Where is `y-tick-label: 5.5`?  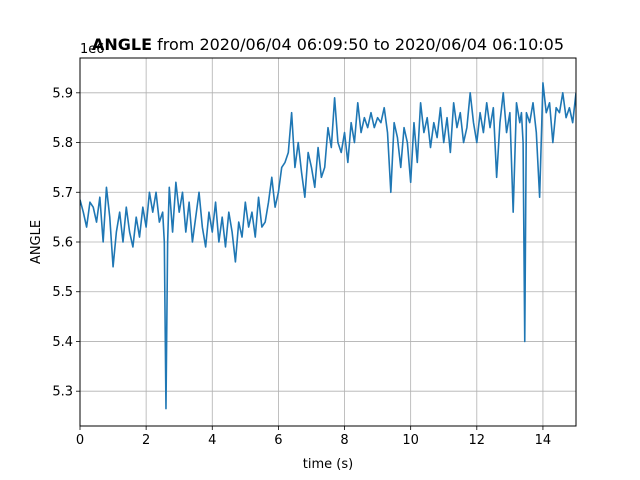 y-tick-label: 5.5 is located at coordinates (62, 292).